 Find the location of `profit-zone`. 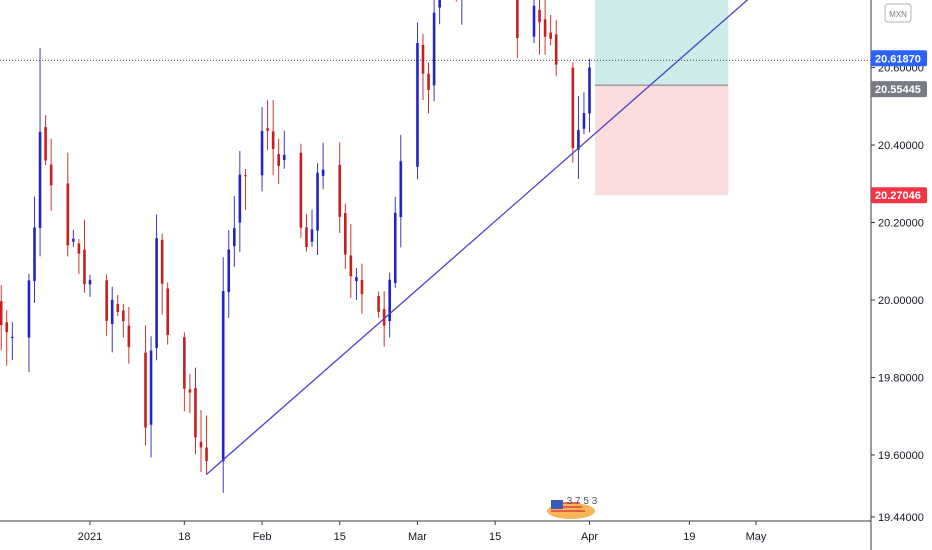

profit-zone is located at coordinates (662, 43).